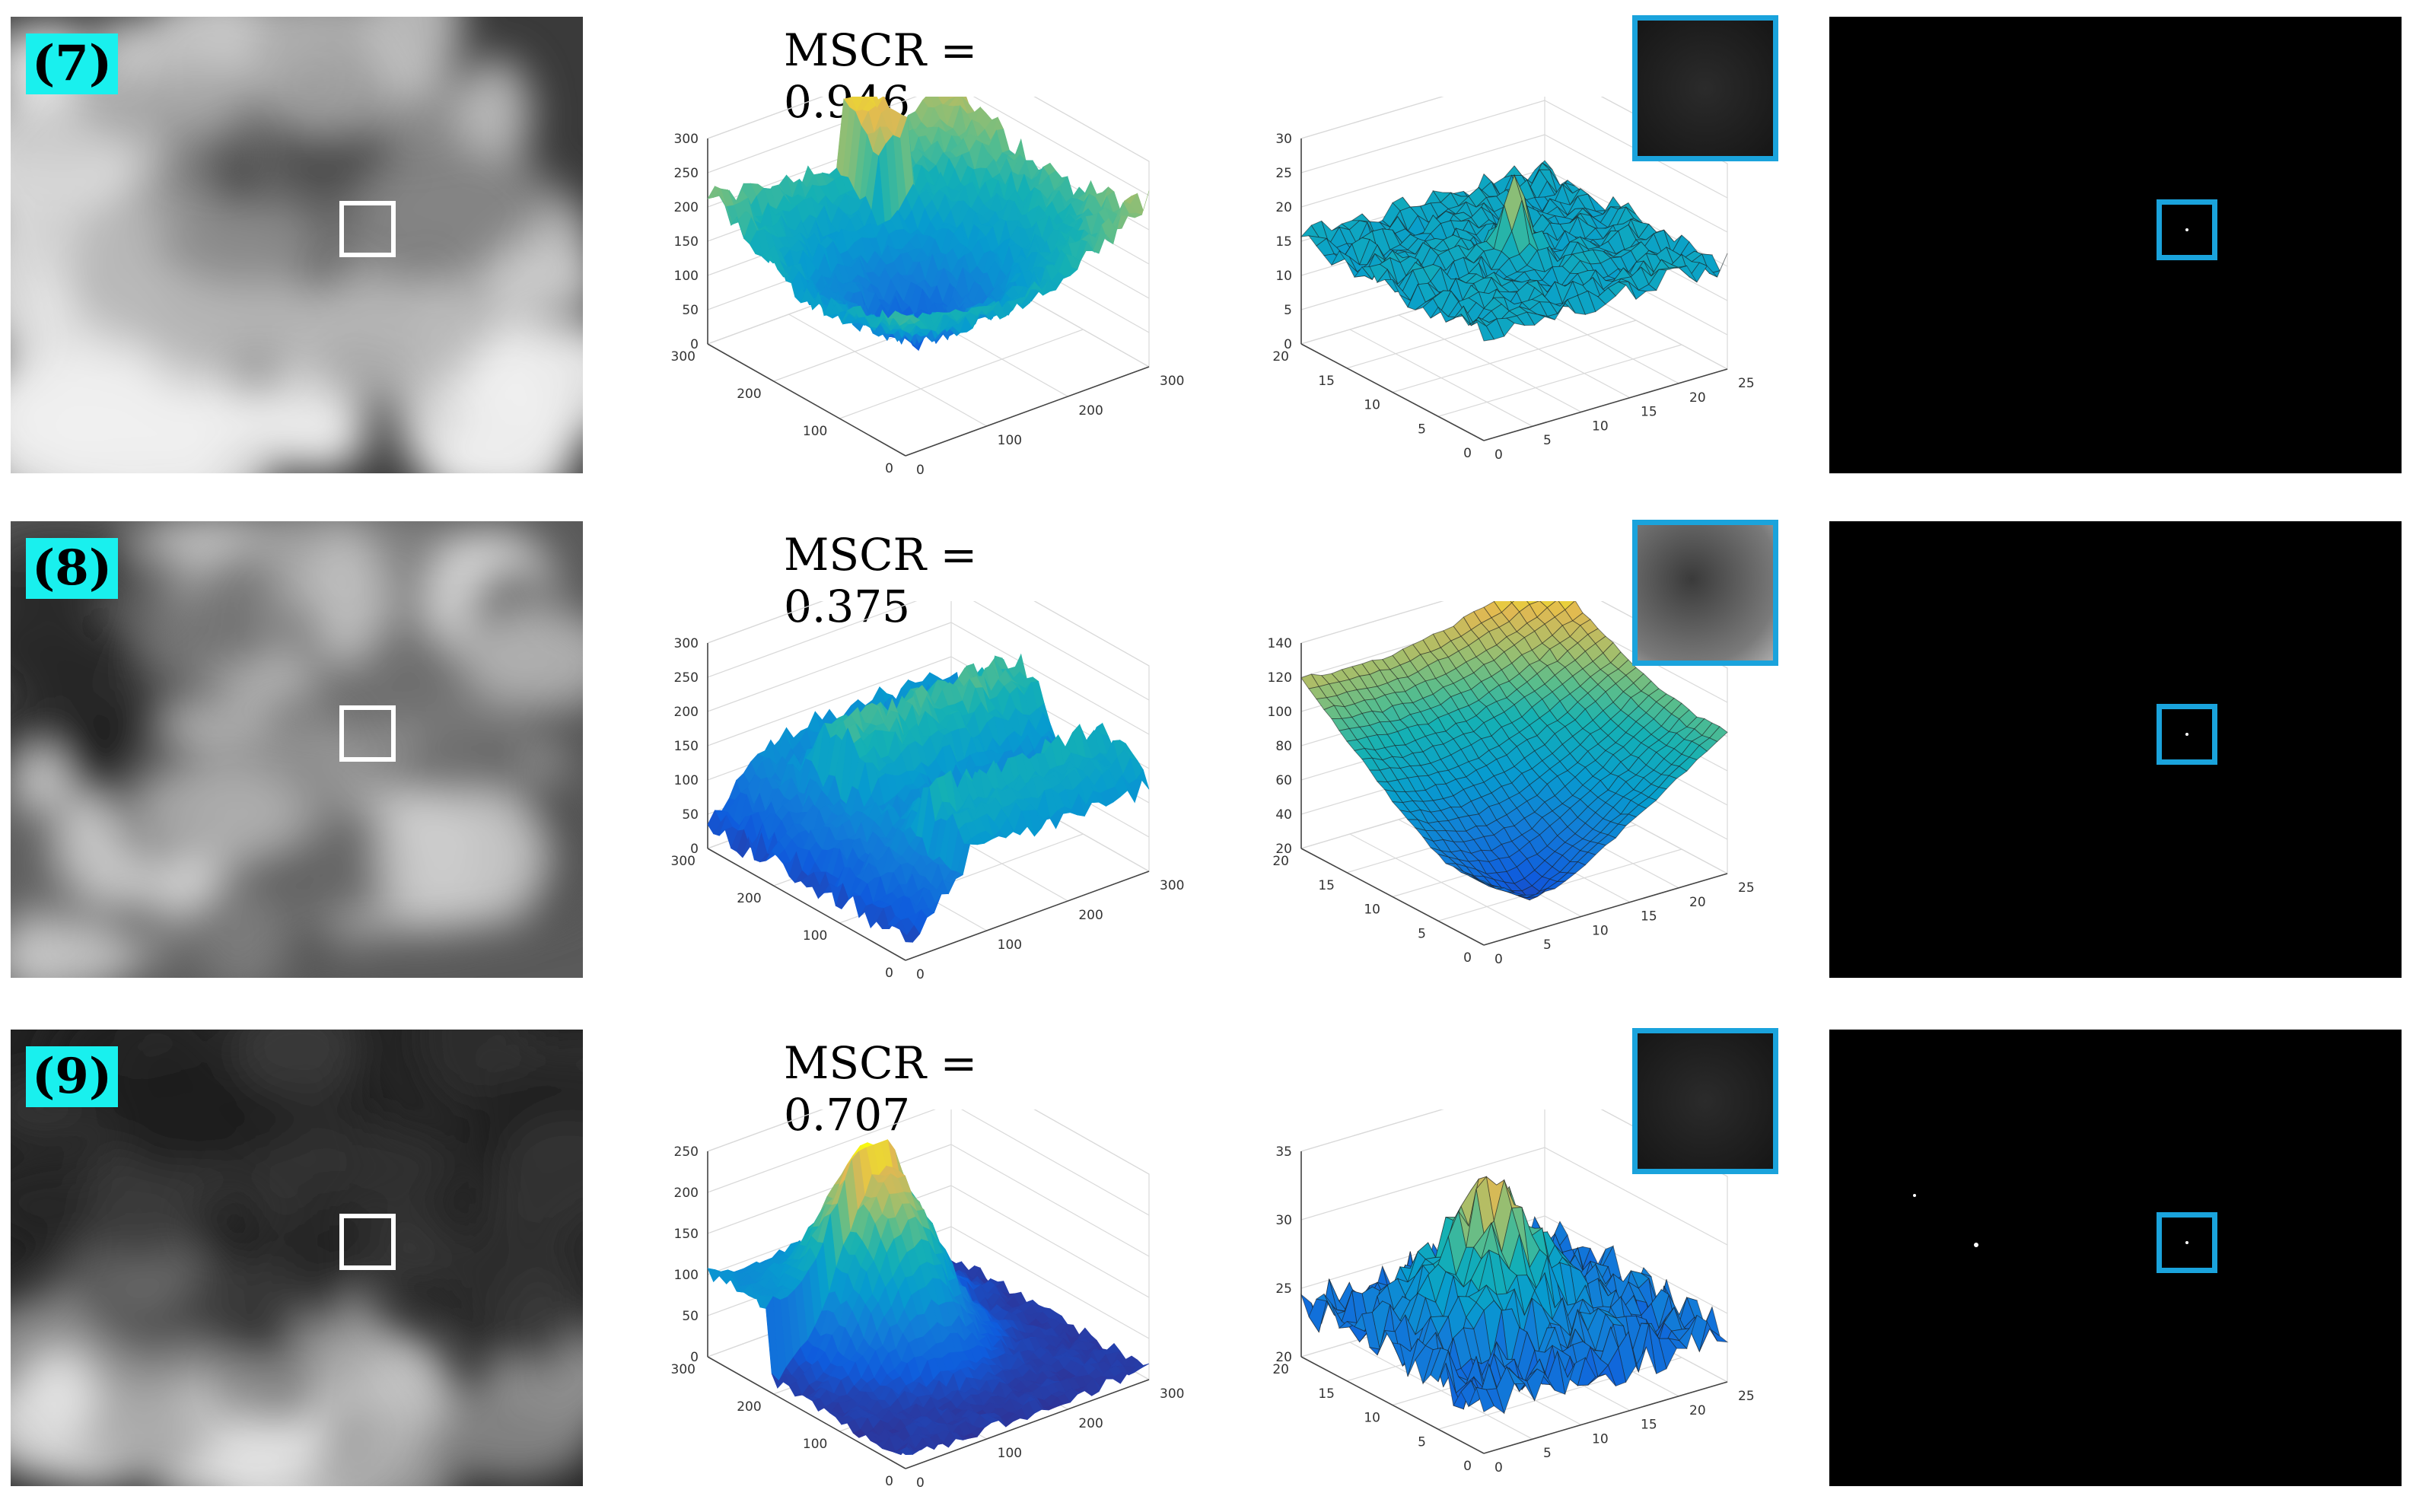 The image size is (2416, 1512). What do you see at coordinates (1283, 1152) in the screenshot?
I see `z-tick-label: 35` at bounding box center [1283, 1152].